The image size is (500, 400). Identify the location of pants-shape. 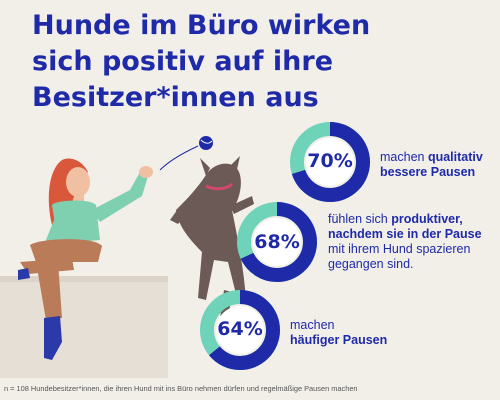
(66, 279).